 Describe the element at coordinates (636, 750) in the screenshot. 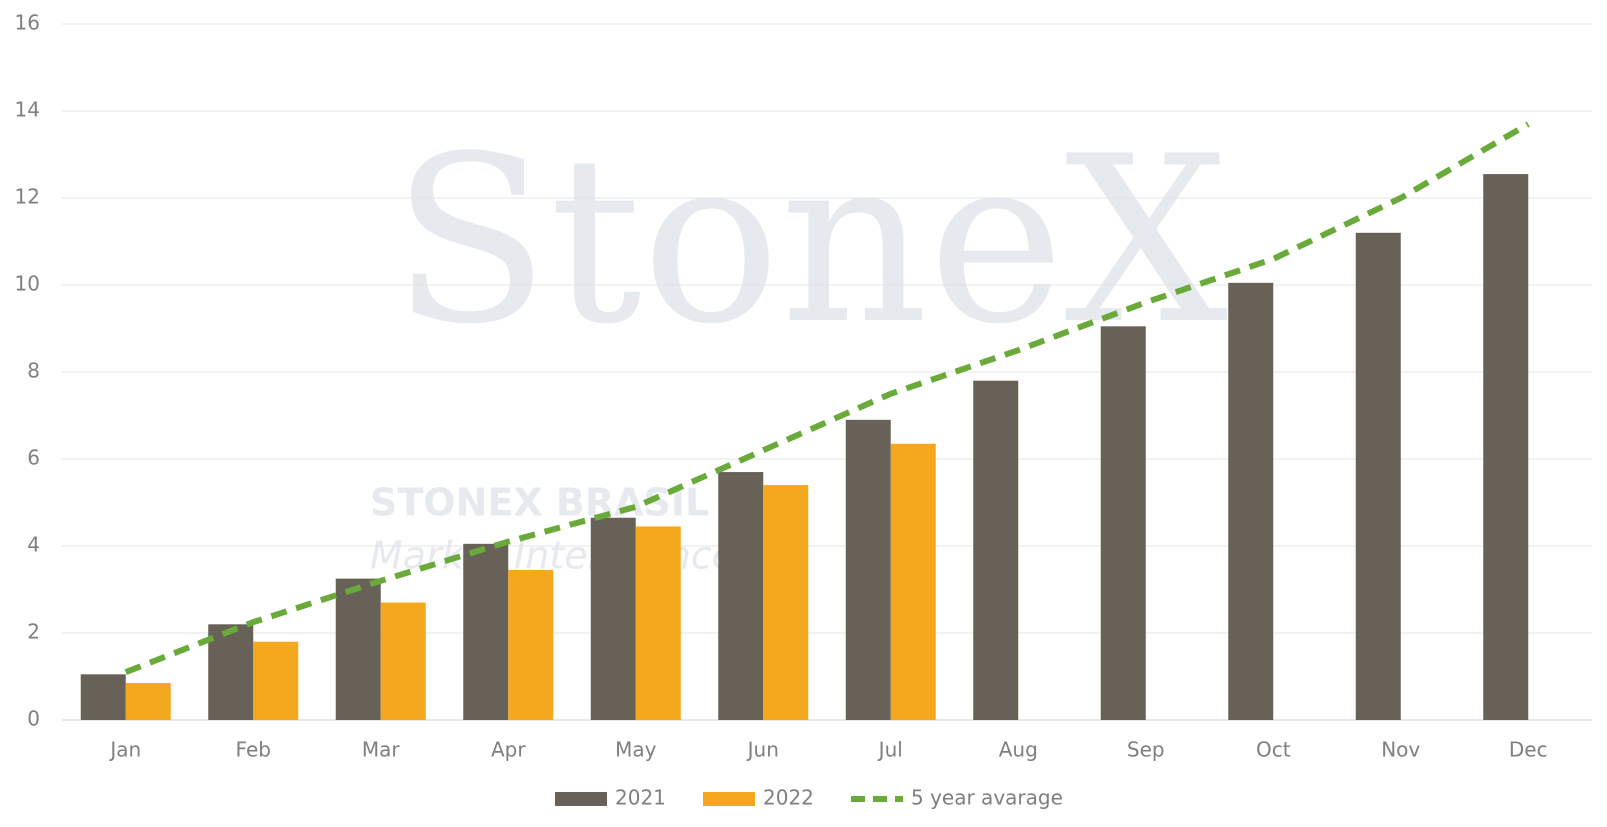

I see `x-tick-label: May` at that location.